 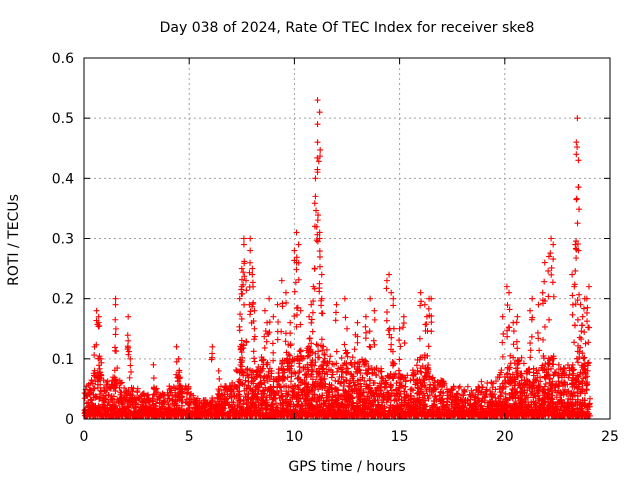 I want to click on y-tick-label: 0.6, so click(x=63, y=59).